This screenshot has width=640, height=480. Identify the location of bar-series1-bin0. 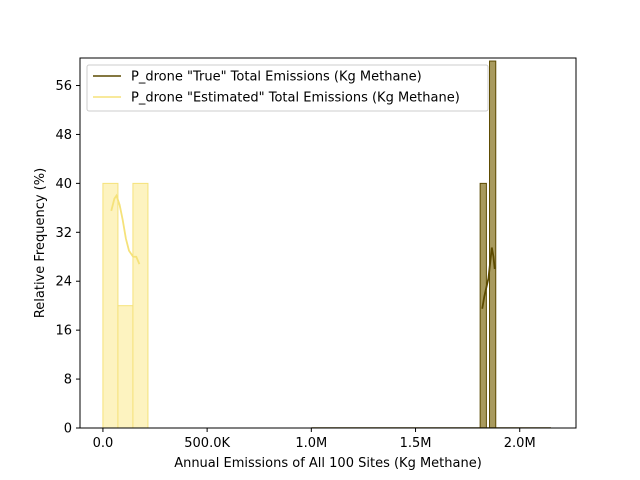
(110, 305).